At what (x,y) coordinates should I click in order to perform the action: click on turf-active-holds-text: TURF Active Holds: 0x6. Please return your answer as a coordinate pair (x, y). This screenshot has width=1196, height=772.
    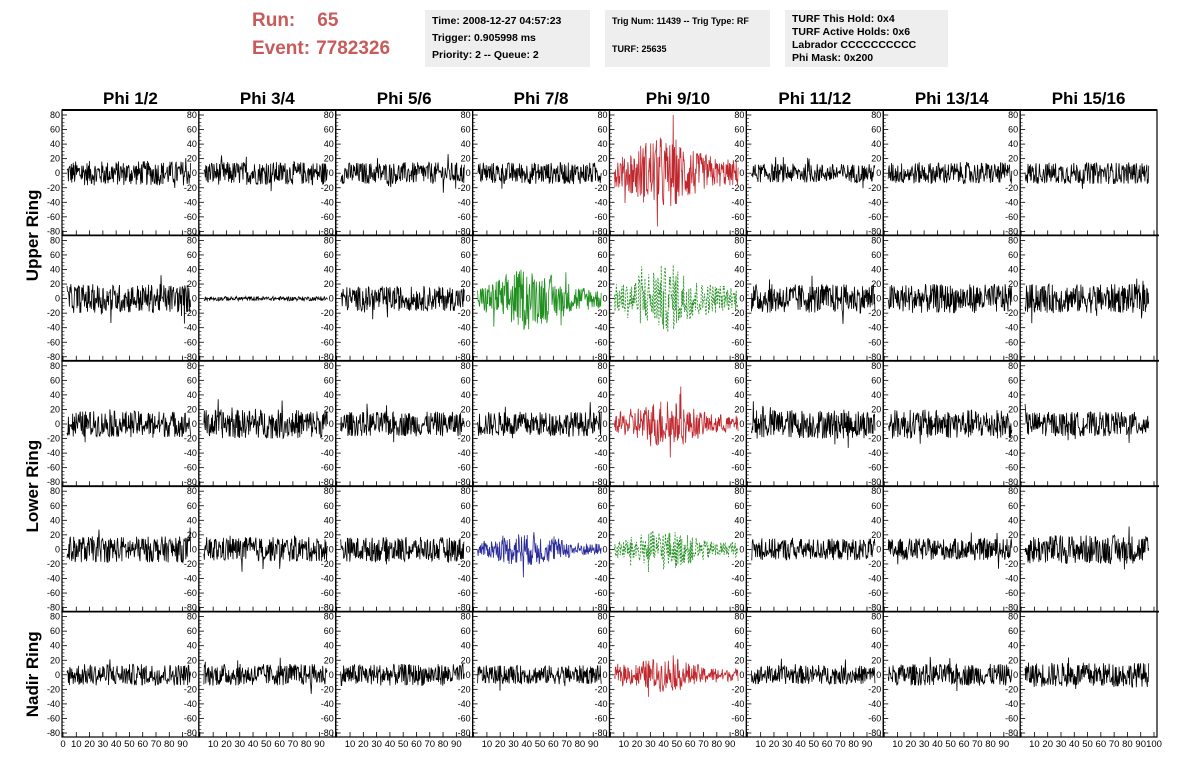
    Looking at the image, I should click on (851, 32).